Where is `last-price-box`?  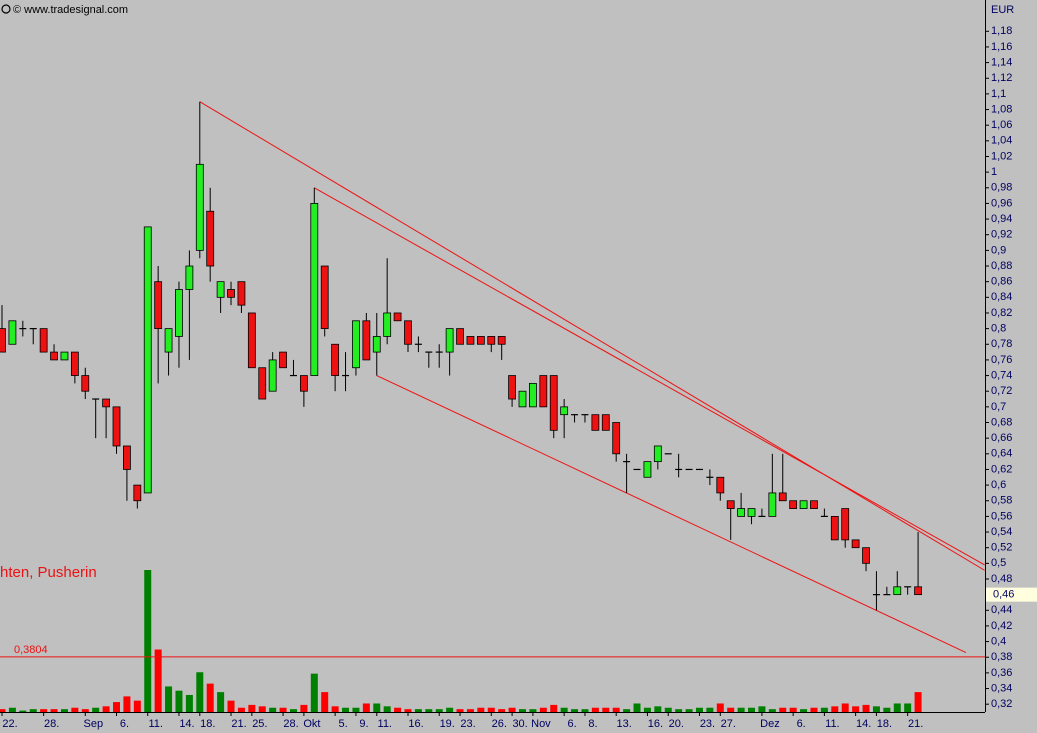 last-price-box is located at coordinates (1011, 594).